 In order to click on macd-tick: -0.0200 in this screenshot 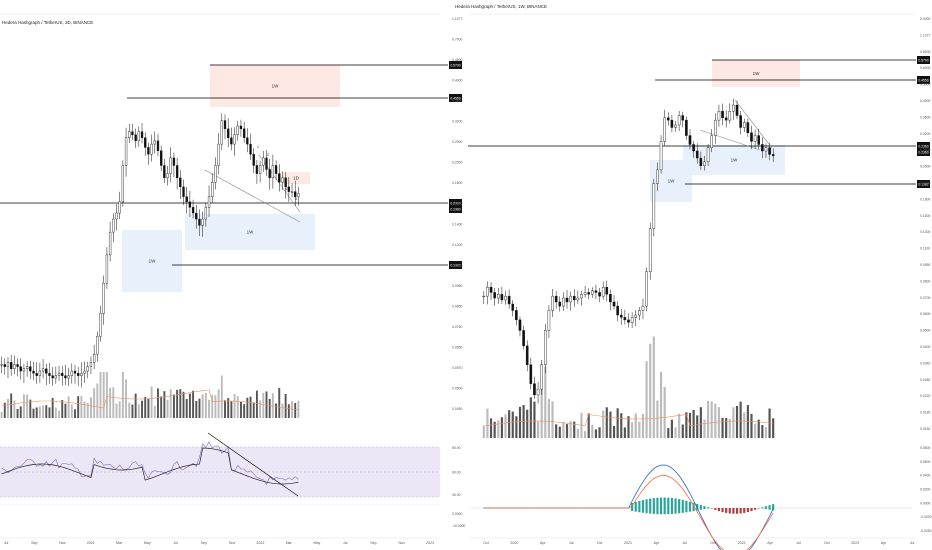, I will do `click(926, 517)`.